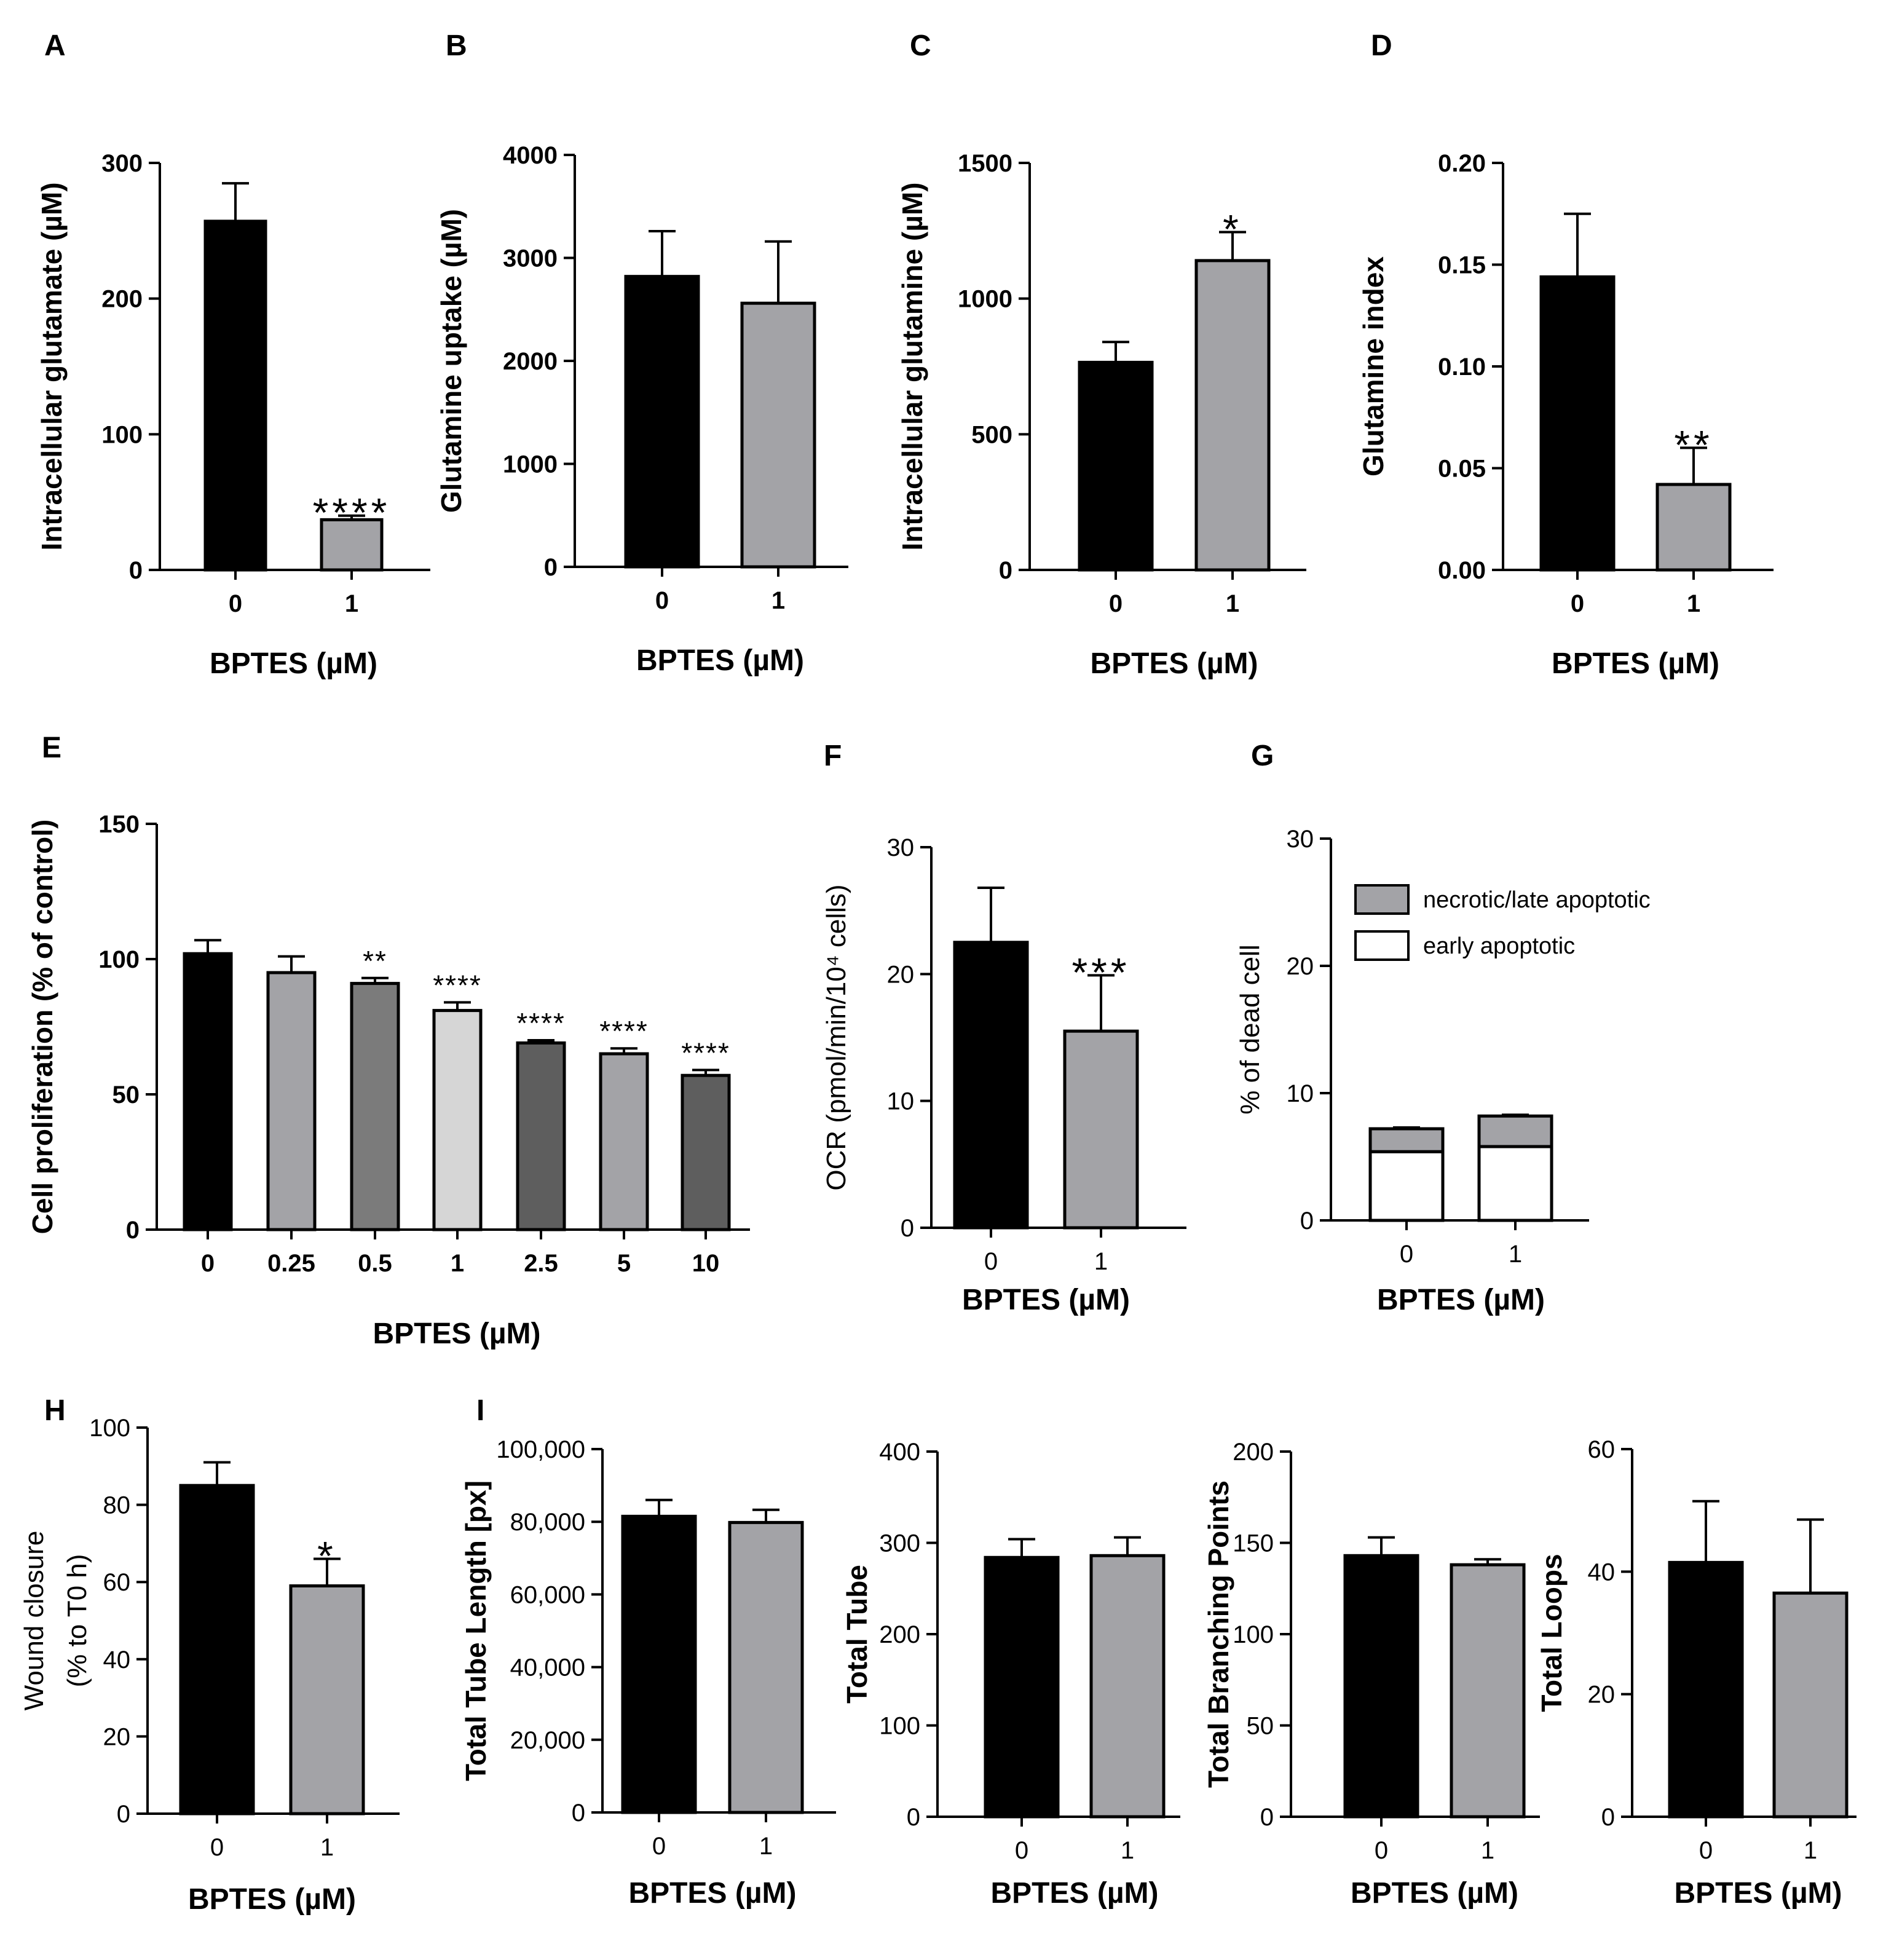 This screenshot has height=1960, width=1902. Describe the element at coordinates (1175, 663) in the screenshot. I see `panel-c-x-label: BPTES (µM)` at that location.